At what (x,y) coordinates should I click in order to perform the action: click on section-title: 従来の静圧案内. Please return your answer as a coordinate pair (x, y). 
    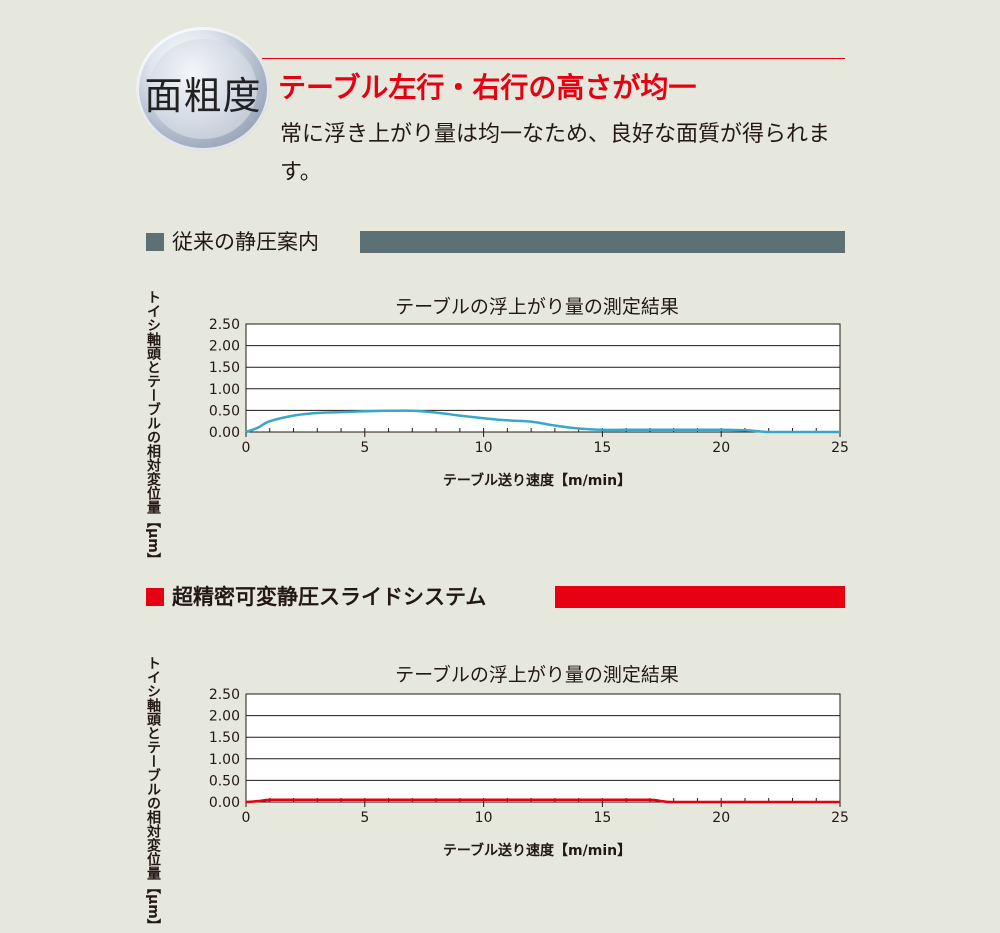
    Looking at the image, I should click on (245, 242).